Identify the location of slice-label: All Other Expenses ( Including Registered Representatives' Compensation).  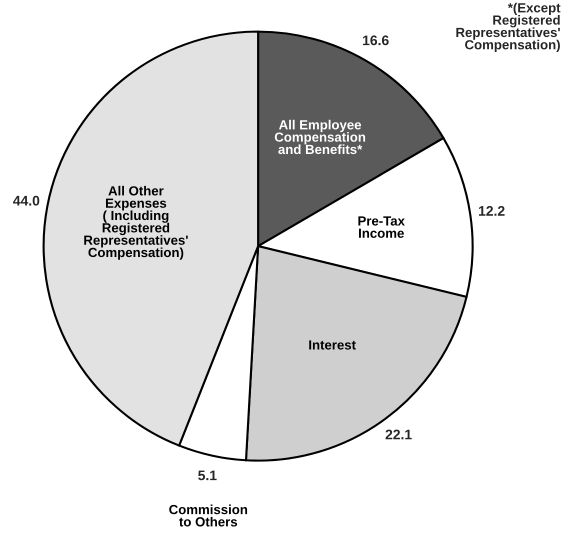
(136, 223).